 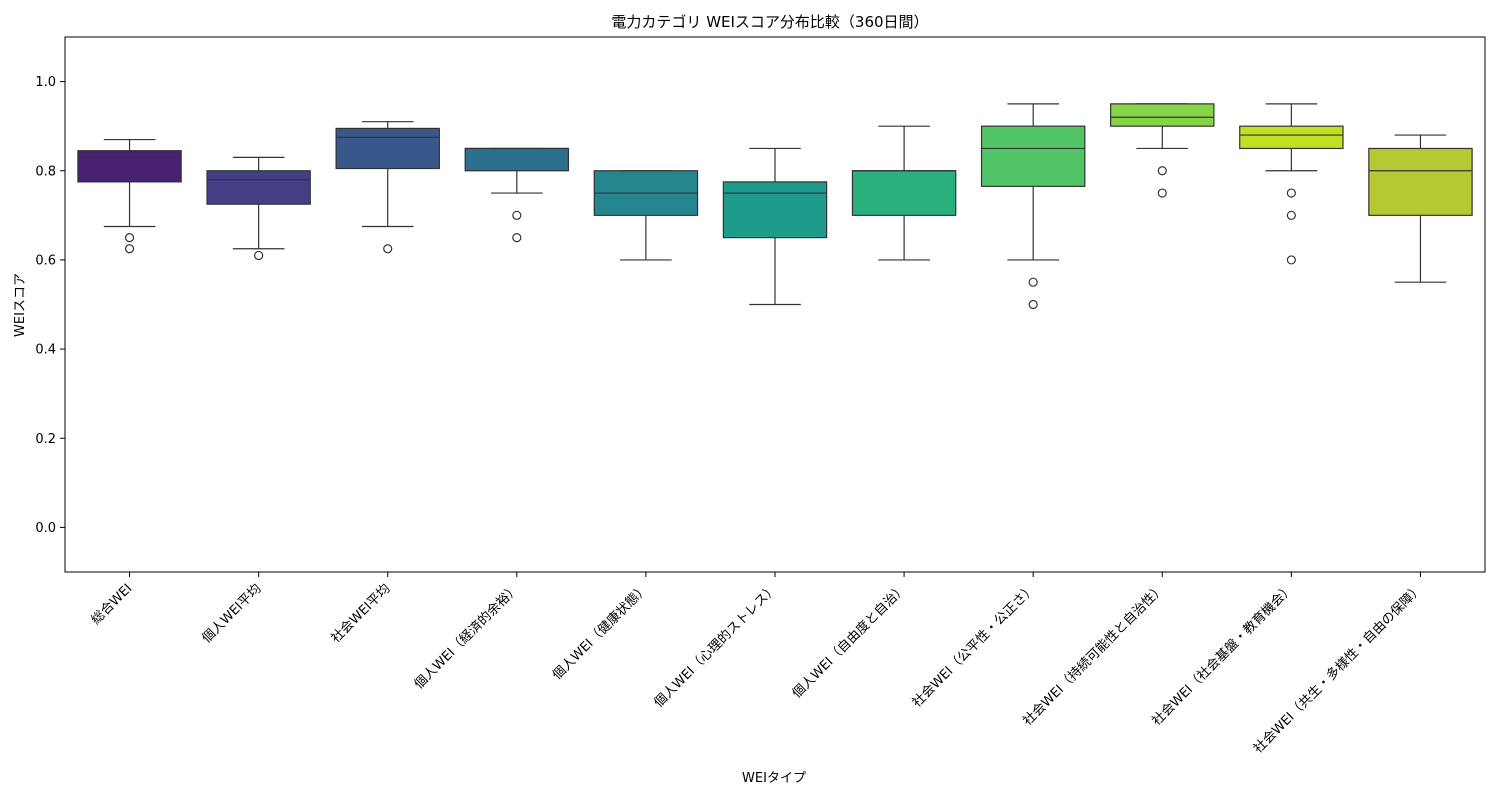 I want to click on y-axis-label: WEIスコア, so click(x=20, y=305).